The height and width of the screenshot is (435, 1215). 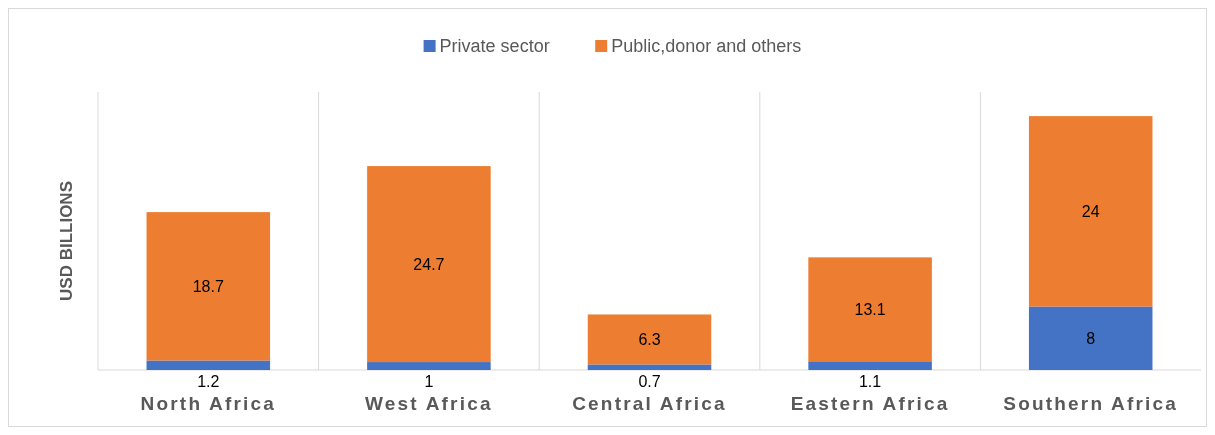 What do you see at coordinates (494, 46) in the screenshot?
I see `legend-label: Private sector` at bounding box center [494, 46].